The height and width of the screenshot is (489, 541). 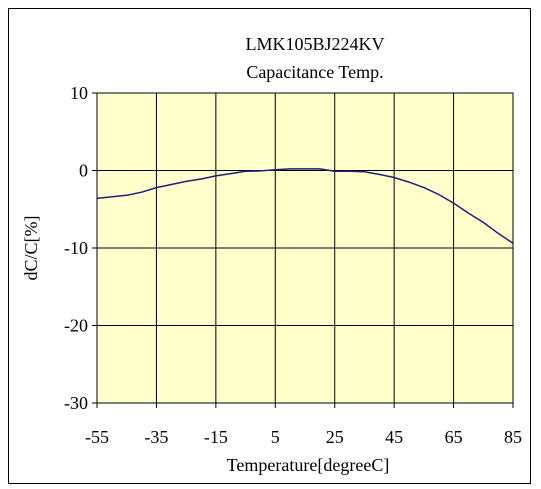 I want to click on x-tick-label: -15, so click(x=216, y=437).